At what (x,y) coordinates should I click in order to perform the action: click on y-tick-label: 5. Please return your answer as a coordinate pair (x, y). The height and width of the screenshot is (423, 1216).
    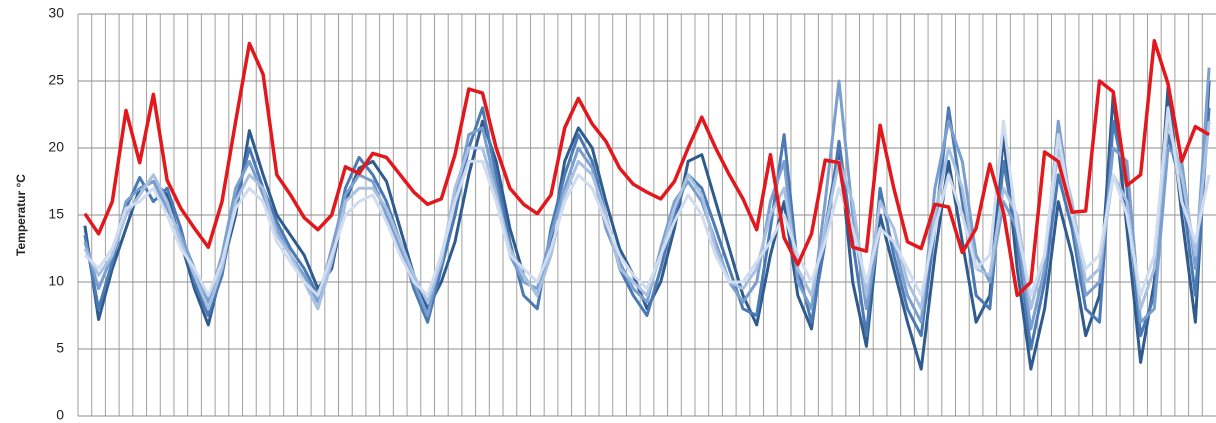
    Looking at the image, I should click on (60, 348).